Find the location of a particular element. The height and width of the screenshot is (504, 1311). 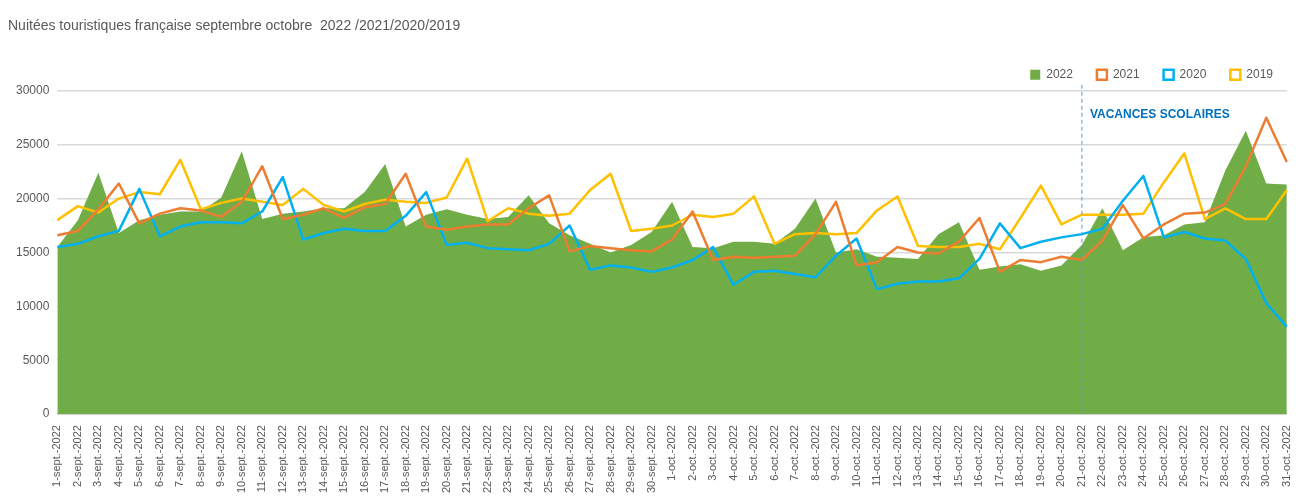

x-tick-label: 20-oct.-2022 is located at coordinates (1060, 456).